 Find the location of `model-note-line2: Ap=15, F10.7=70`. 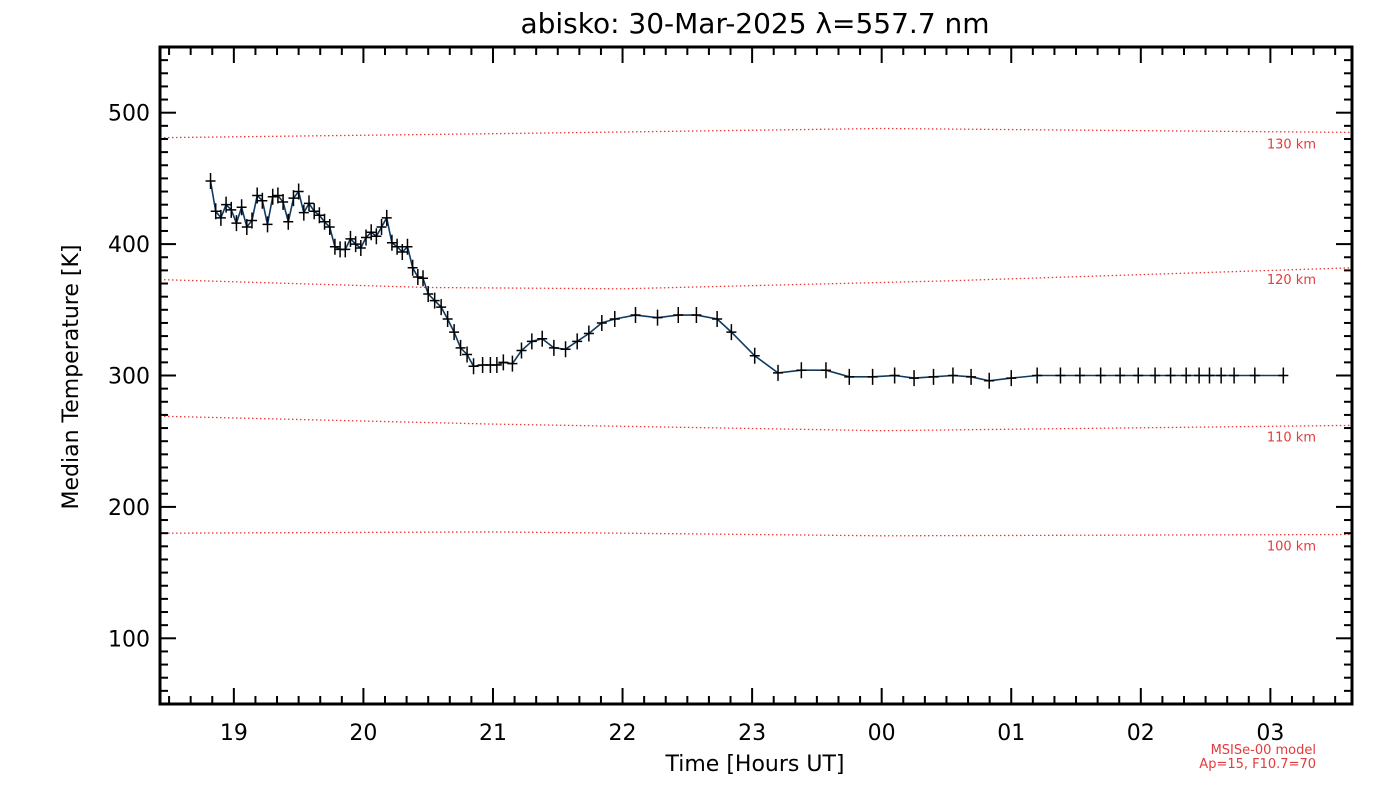

model-note-line2: Ap=15, F10.7=70 is located at coordinates (1257, 764).